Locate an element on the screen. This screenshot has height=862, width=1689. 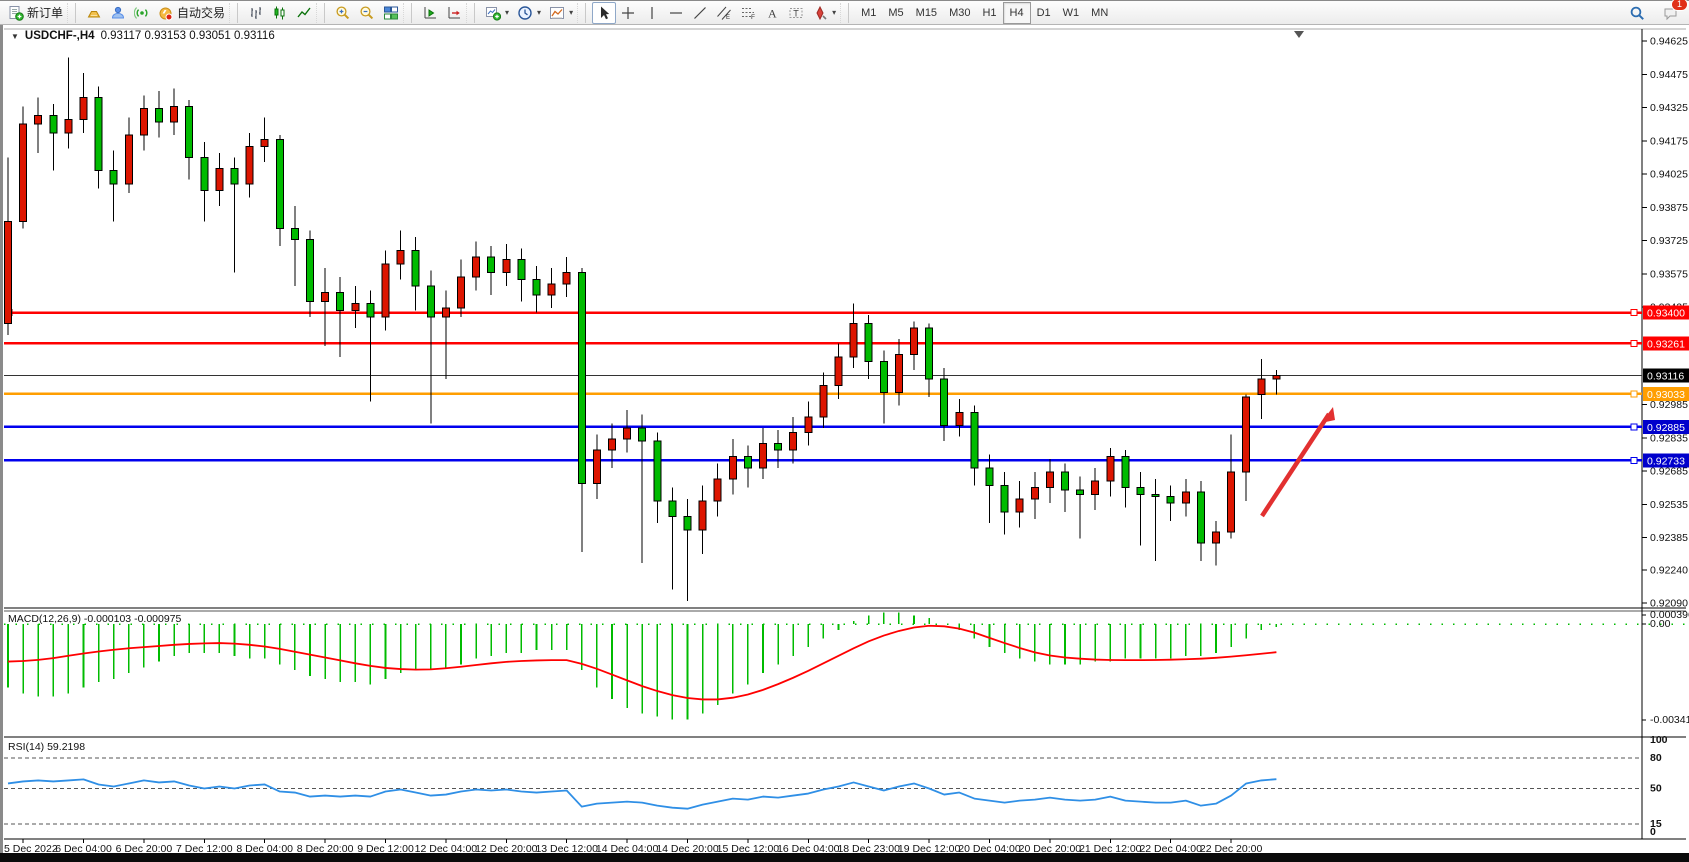
autotrade-button: 自动交易 is located at coordinates (191, 13).